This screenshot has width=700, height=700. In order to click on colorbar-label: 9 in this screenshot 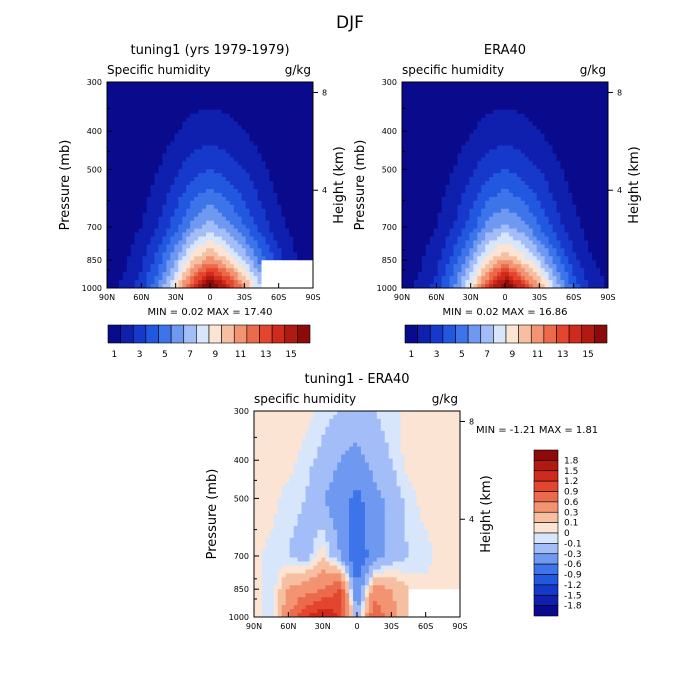, I will do `click(215, 355)`.